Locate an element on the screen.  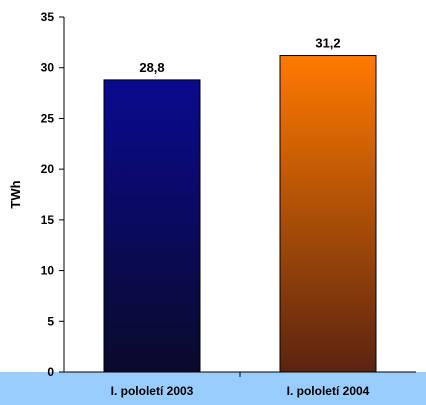
category-band is located at coordinates (213, 388).